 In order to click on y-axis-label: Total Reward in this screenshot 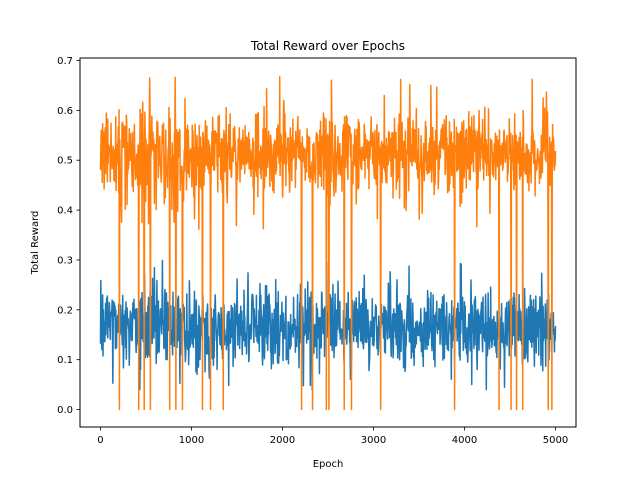, I will do `click(35, 243)`.